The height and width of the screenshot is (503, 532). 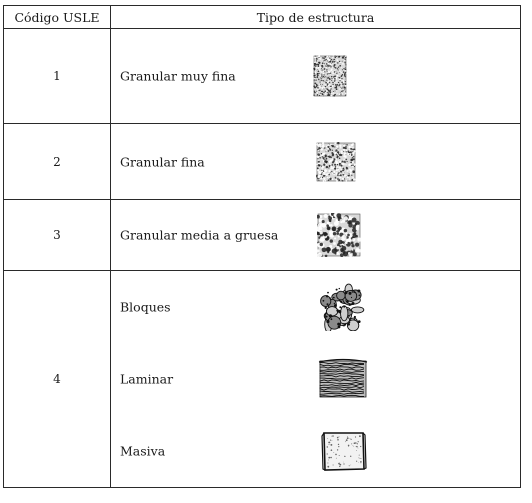 I want to click on header-structure-type: Tipo de estructura, so click(x=315, y=17).